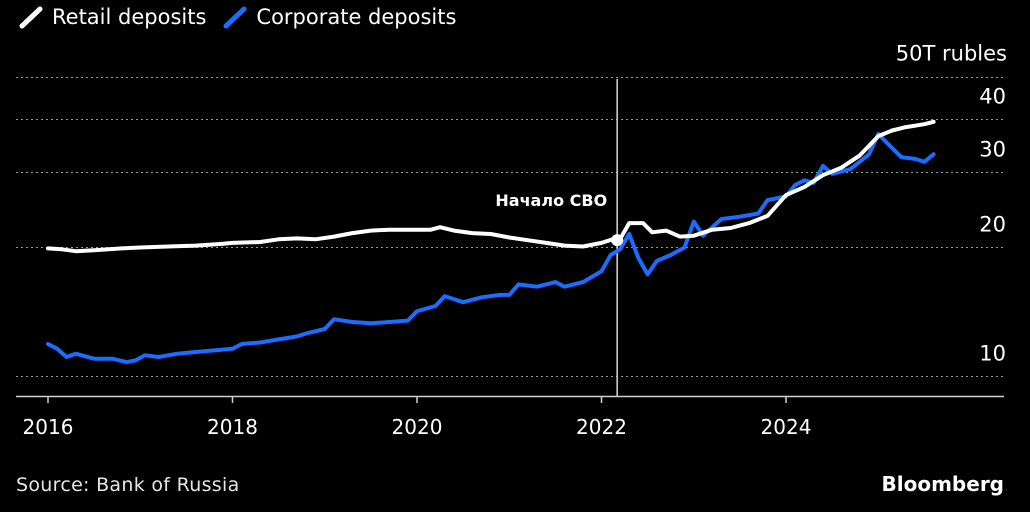  What do you see at coordinates (992, 225) in the screenshot?
I see `y-tick-label: 20` at bounding box center [992, 225].